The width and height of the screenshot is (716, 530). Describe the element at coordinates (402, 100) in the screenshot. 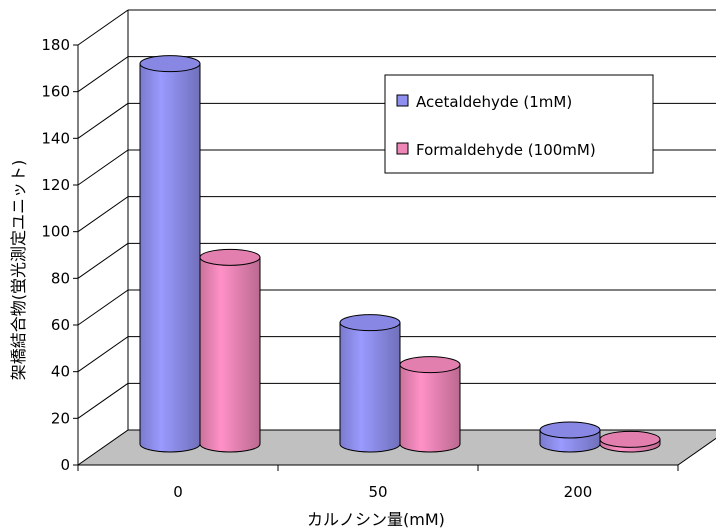

I see `legend-swatch-acetaldehyde` at that location.